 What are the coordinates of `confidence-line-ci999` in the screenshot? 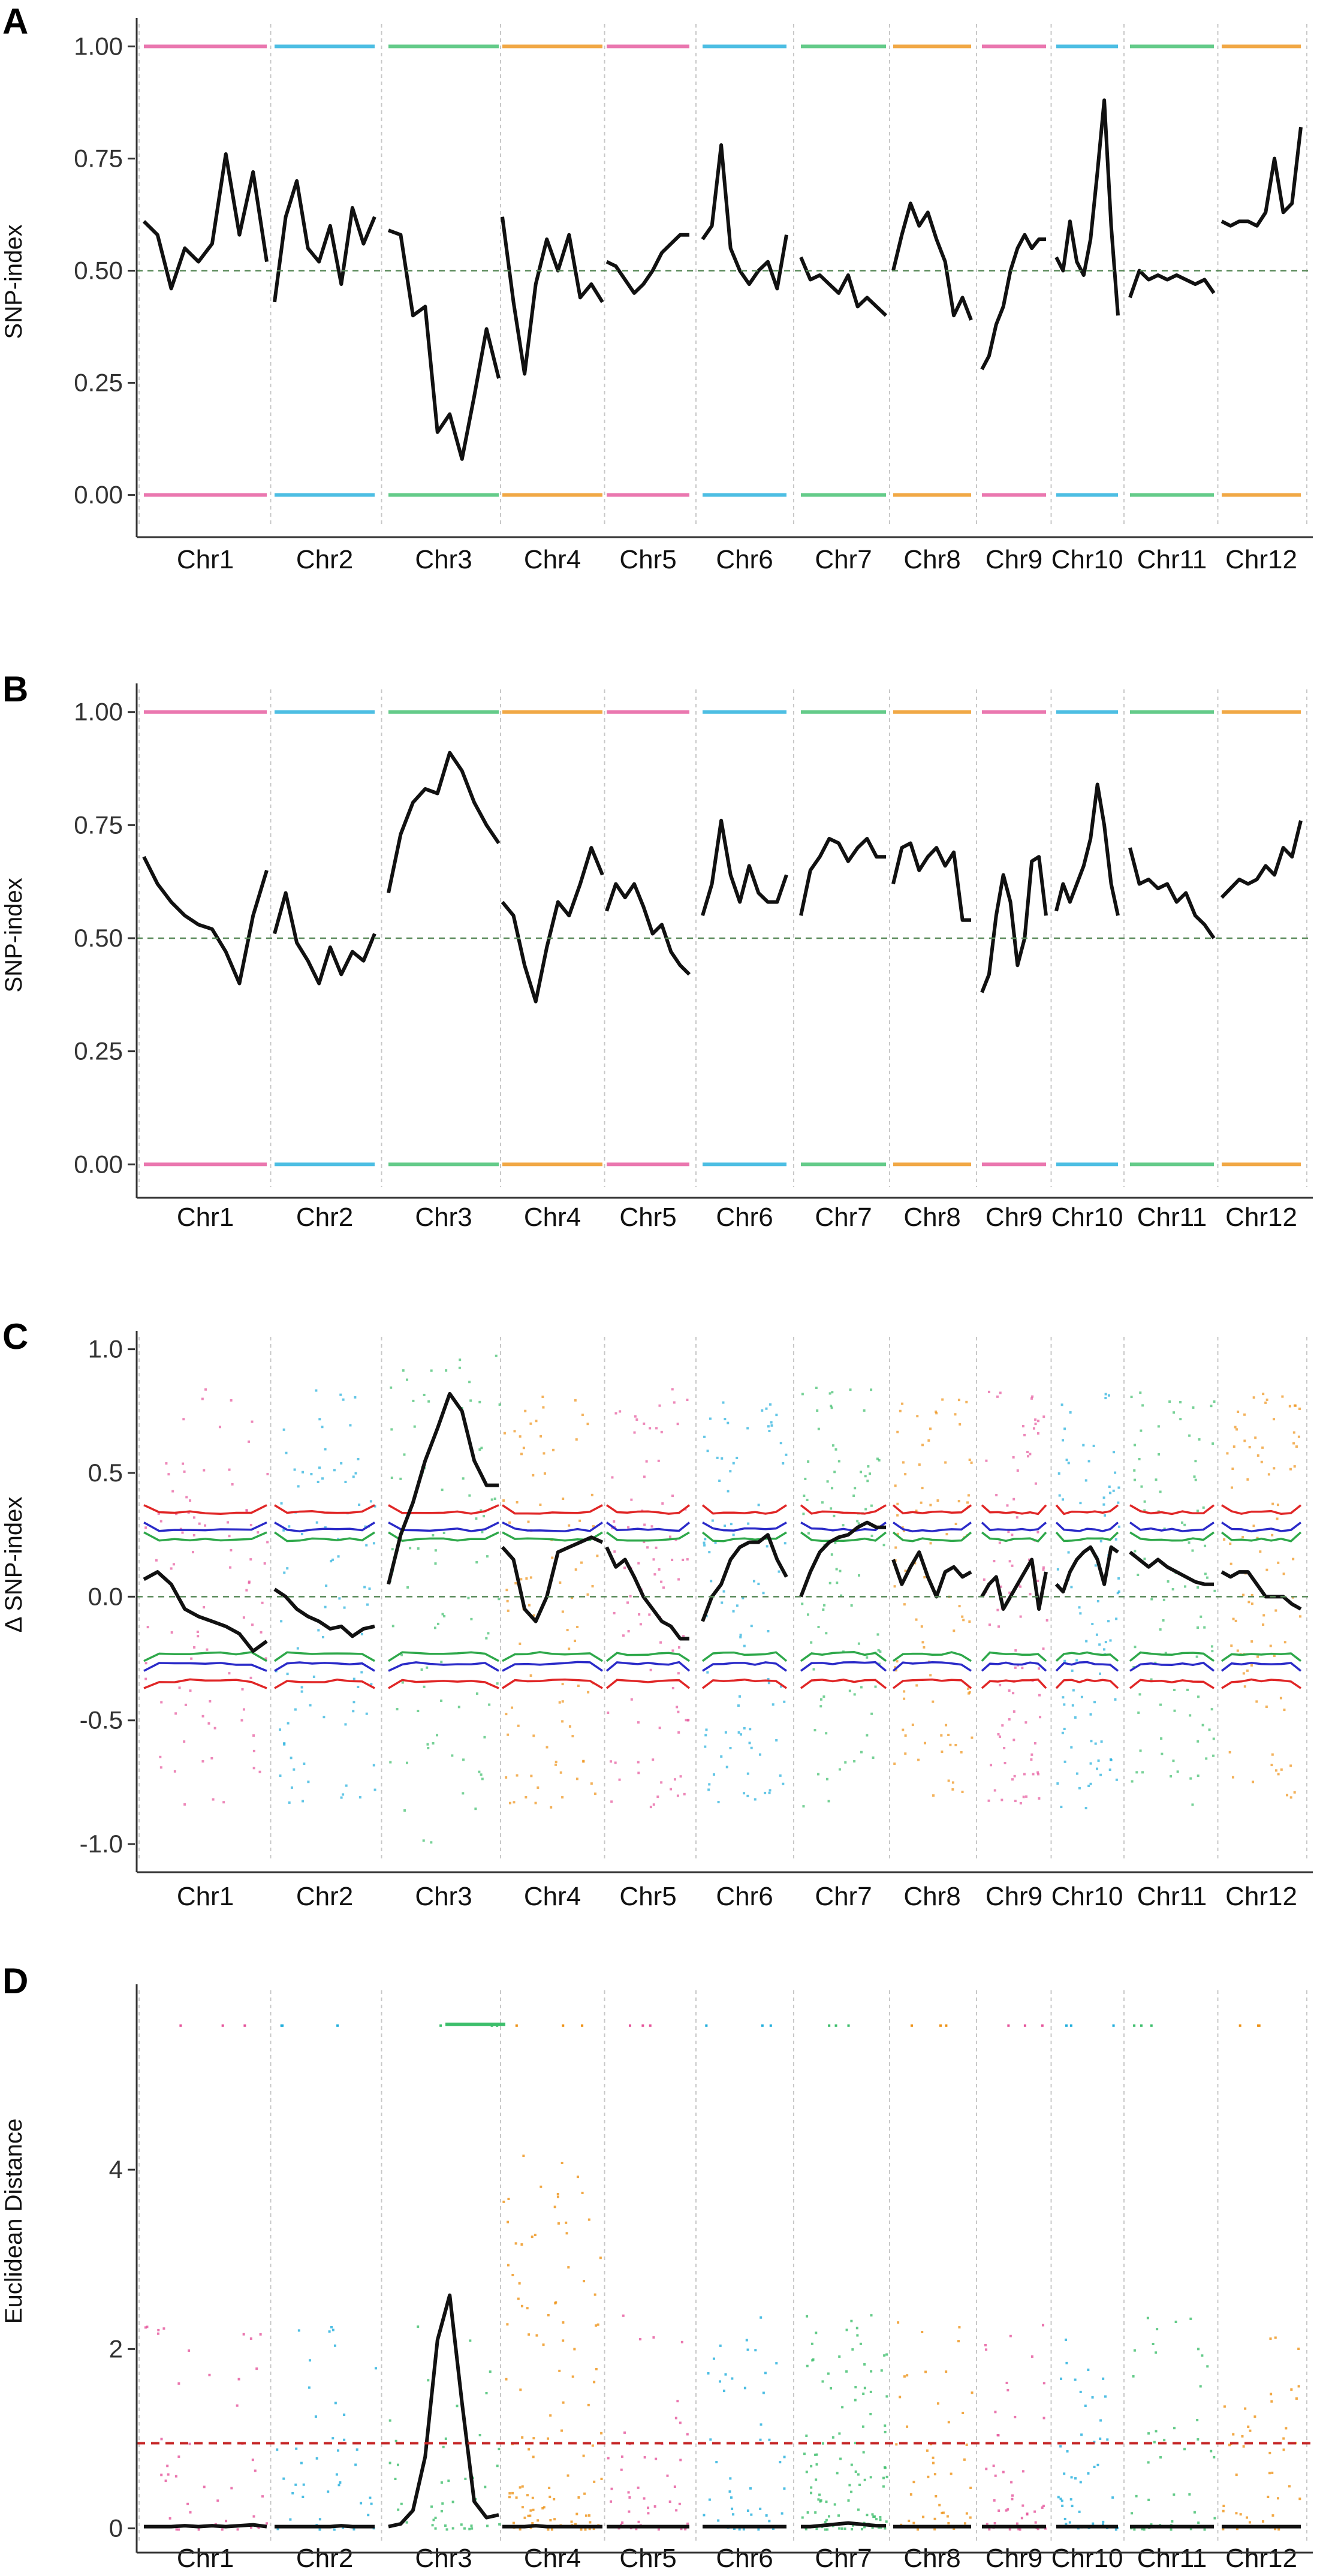 It's located at (744, 1510).